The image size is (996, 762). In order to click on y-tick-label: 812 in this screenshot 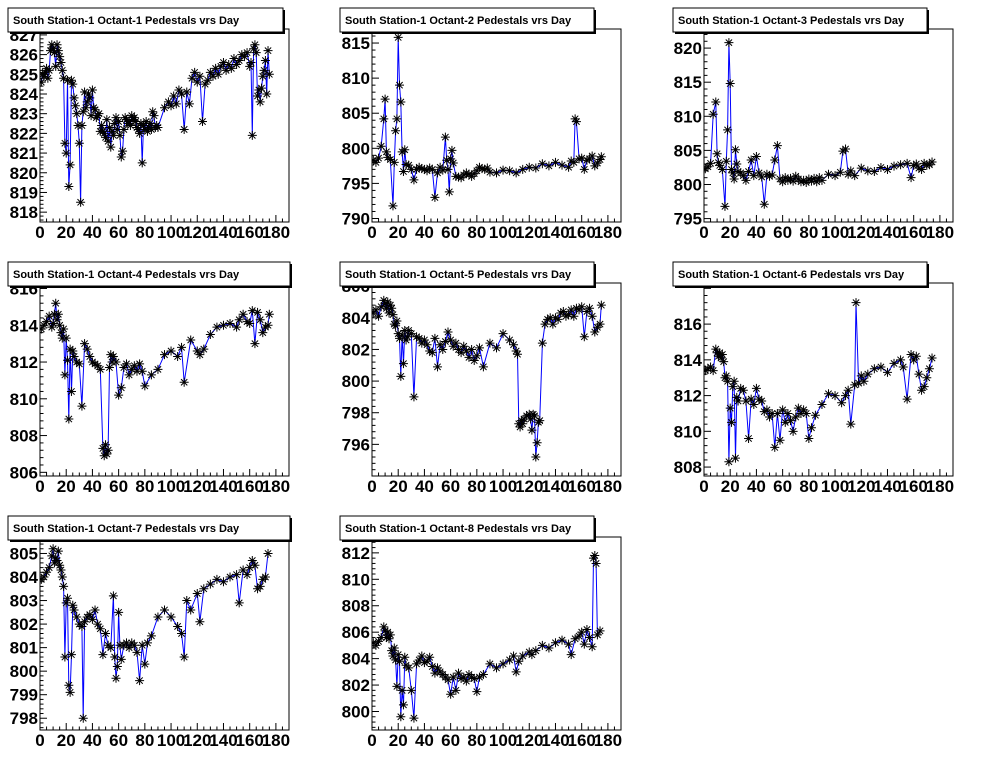, I will do `click(688, 396)`.